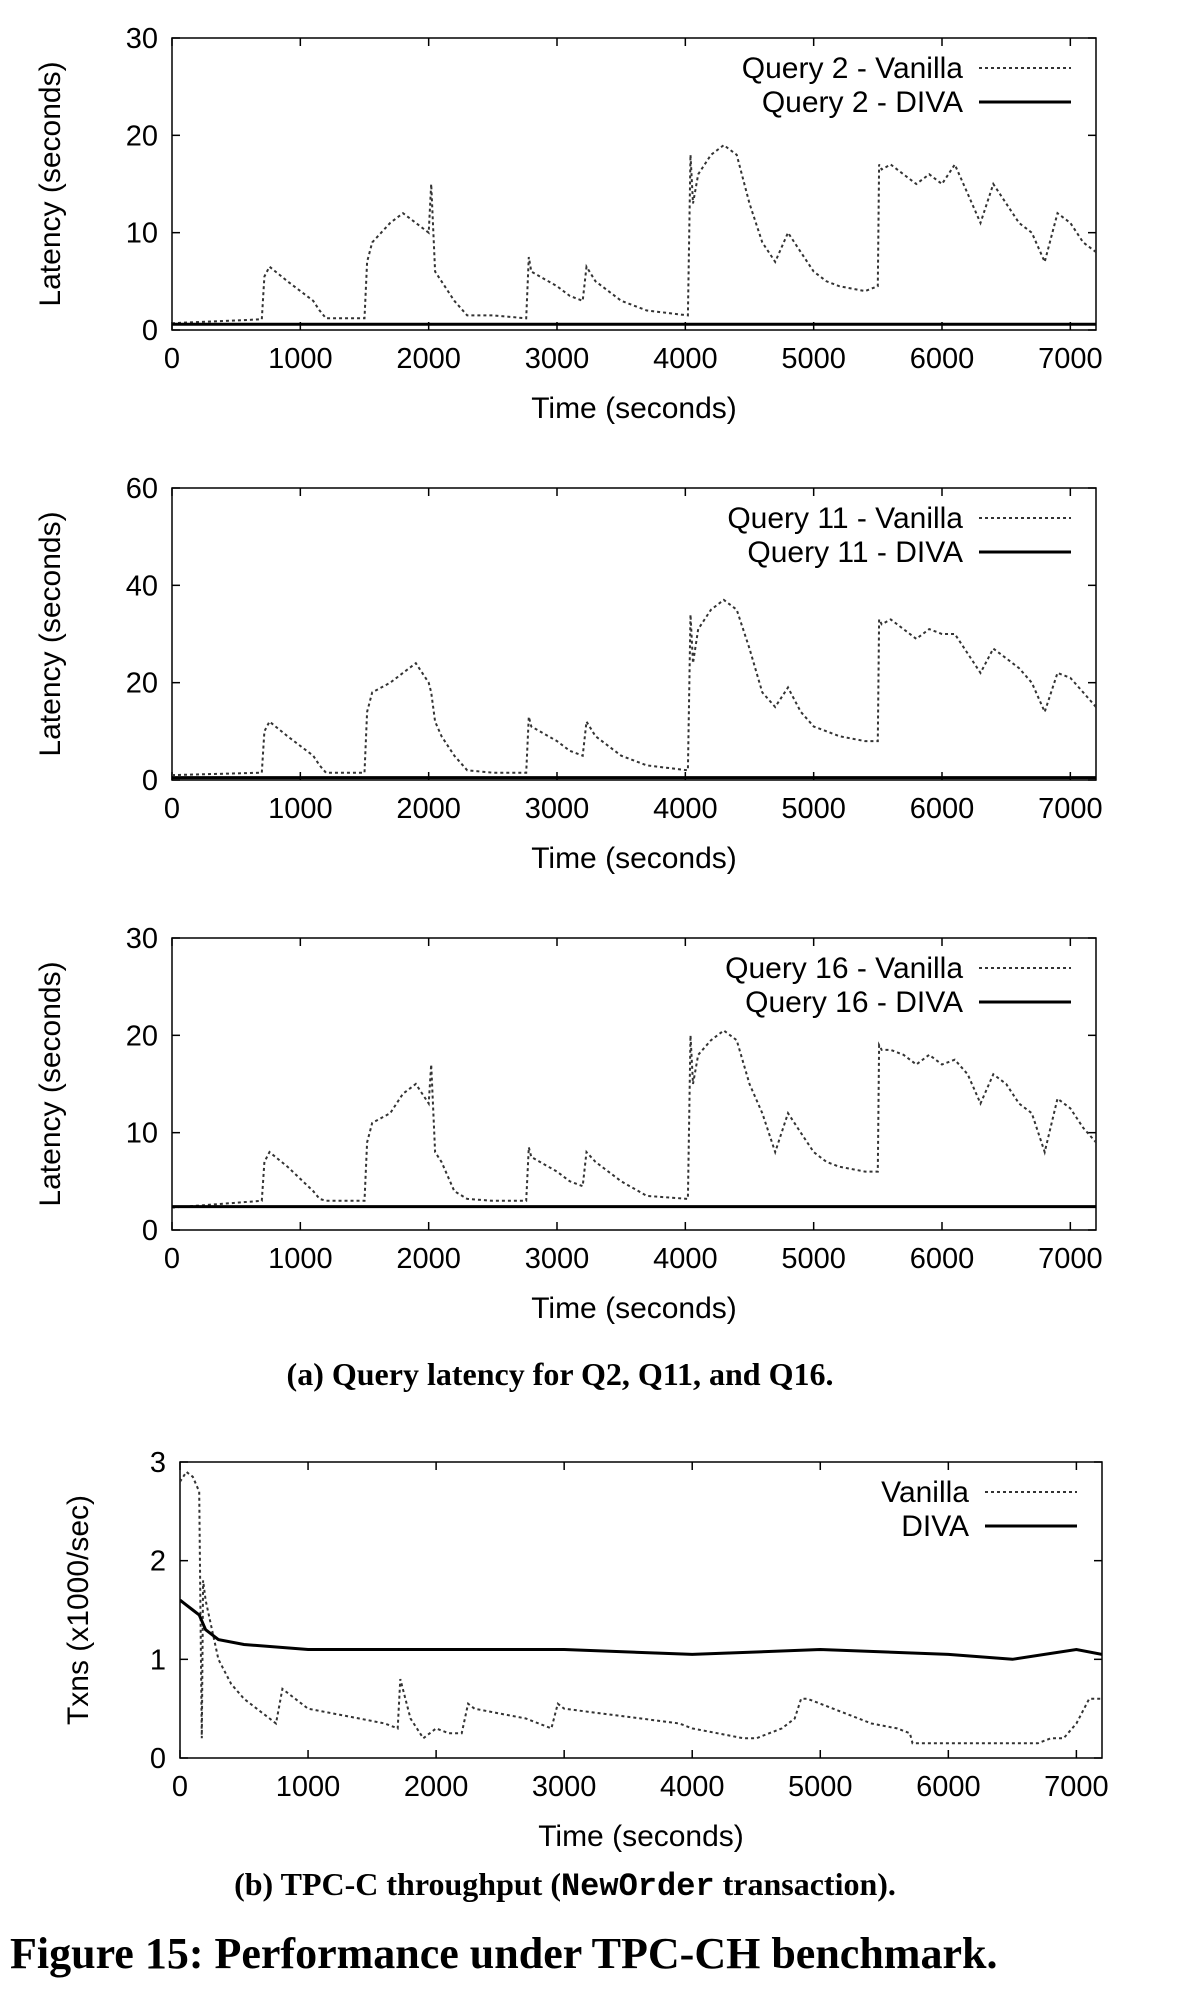 This screenshot has width=1184, height=1995. I want to click on legend-label: Query 2 - DIVA, so click(862, 102).